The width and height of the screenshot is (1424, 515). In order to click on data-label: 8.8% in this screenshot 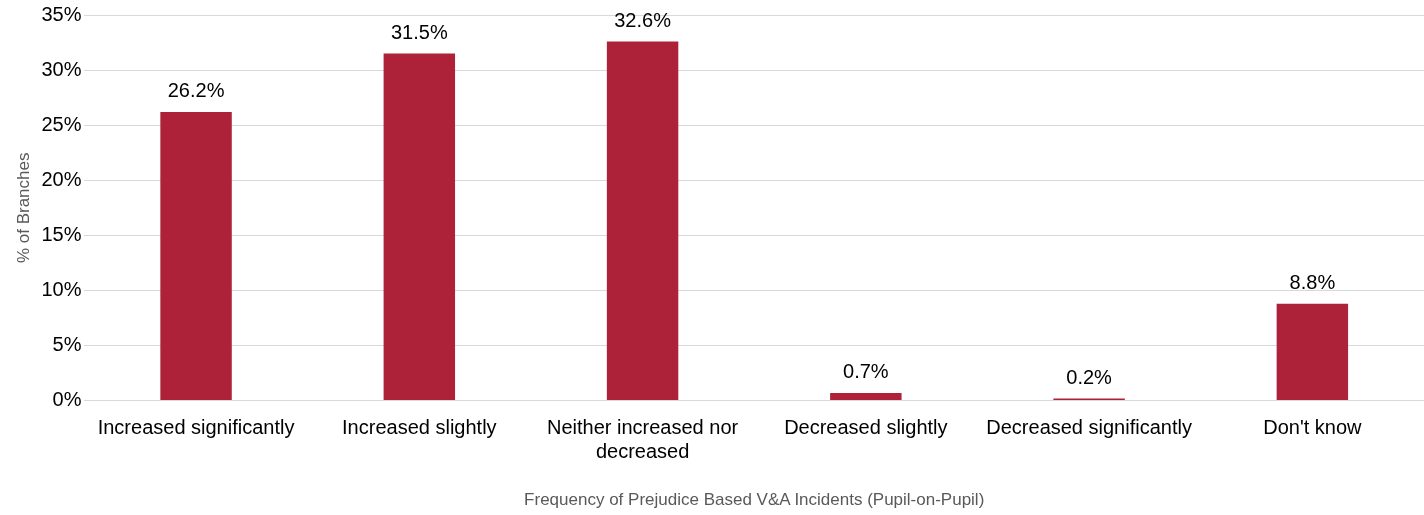, I will do `click(1312, 282)`.